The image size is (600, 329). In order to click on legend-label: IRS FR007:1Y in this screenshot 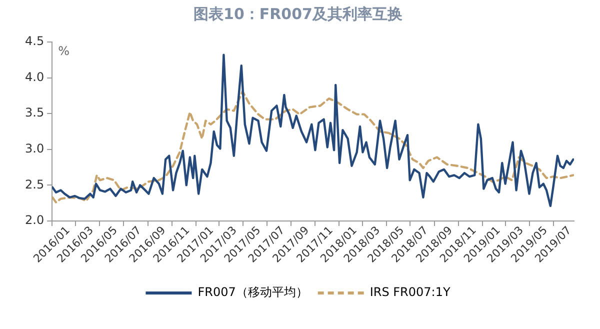, I will do `click(410, 292)`.